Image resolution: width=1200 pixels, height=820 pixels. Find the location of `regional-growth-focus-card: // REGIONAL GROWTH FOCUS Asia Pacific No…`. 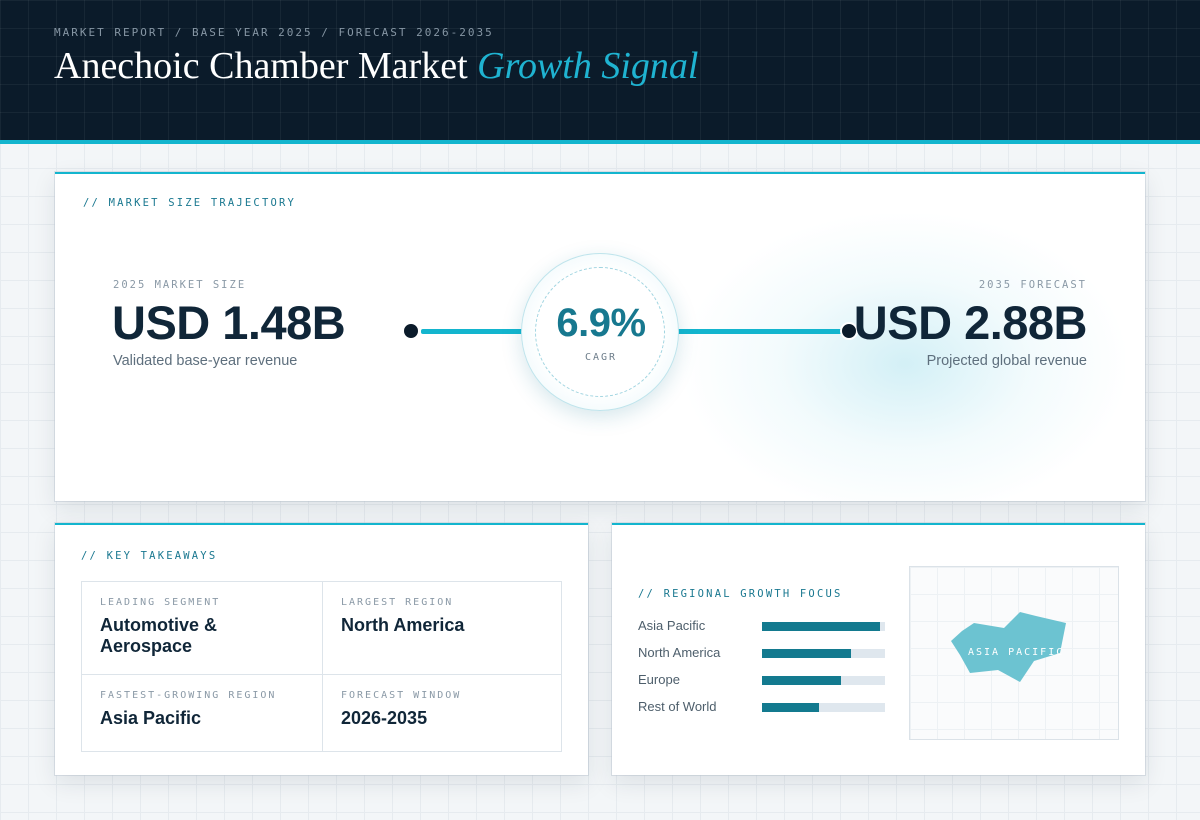

regional-growth-focus-card: // REGIONAL GROWTH FOCUS Asia Pacific No… is located at coordinates (878, 649).